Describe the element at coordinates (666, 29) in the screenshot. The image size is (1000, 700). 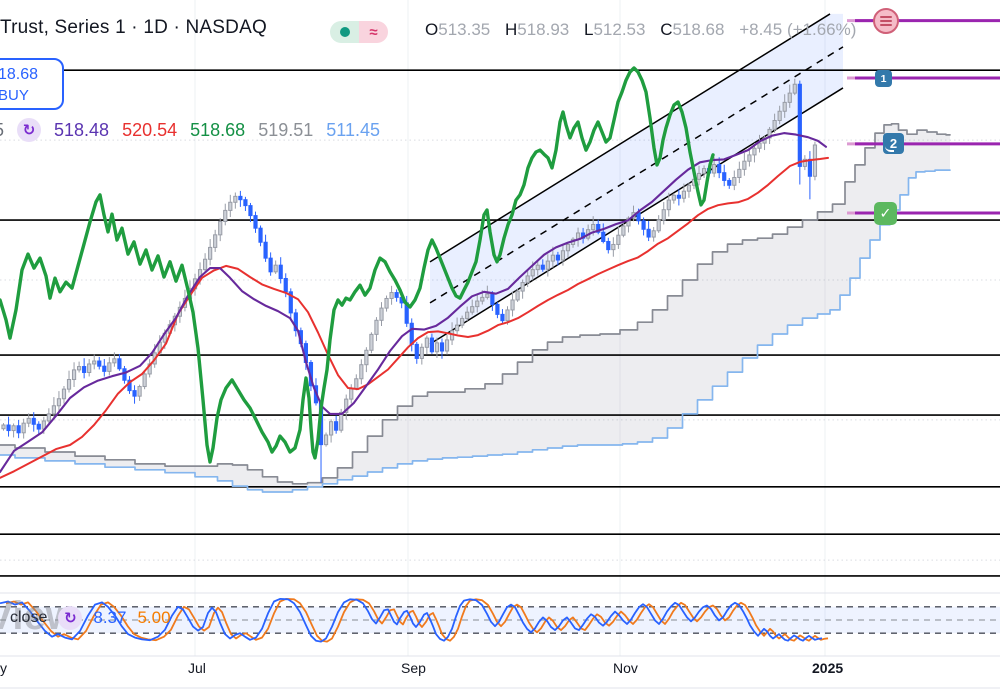
I see `close-label: C` at that location.